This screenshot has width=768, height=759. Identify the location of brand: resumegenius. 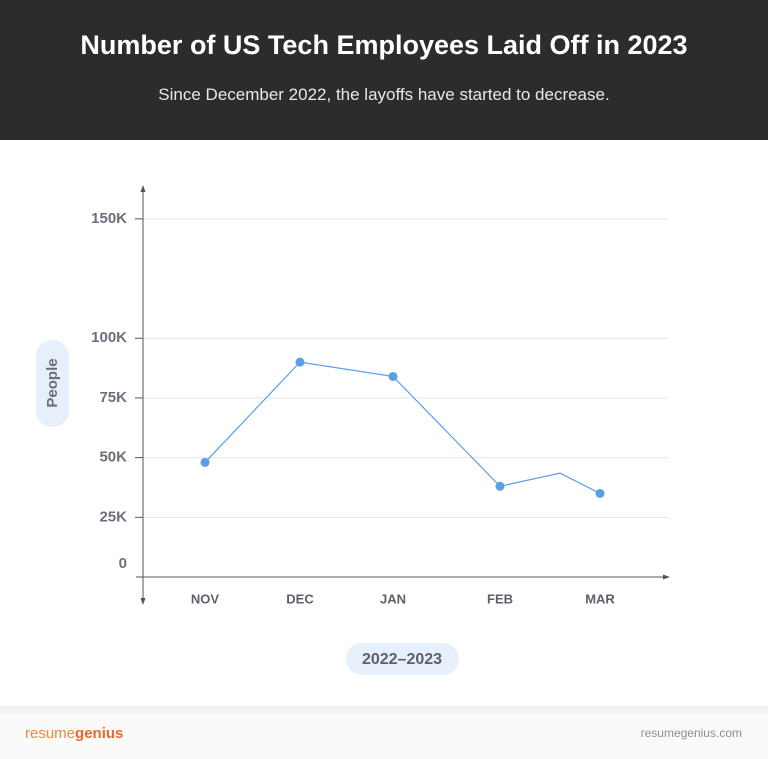
(74, 733).